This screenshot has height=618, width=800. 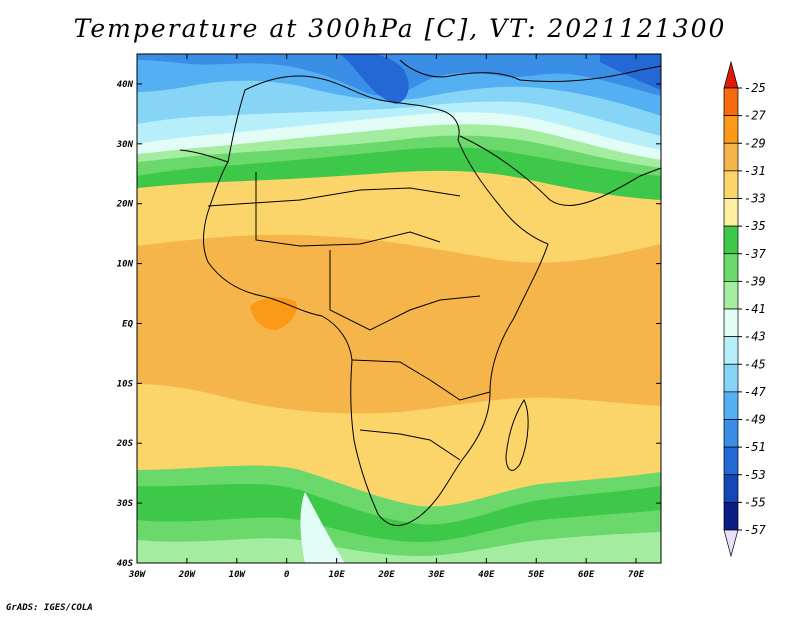 What do you see at coordinates (755, 530) in the screenshot?
I see `colorbar-label: -57` at bounding box center [755, 530].